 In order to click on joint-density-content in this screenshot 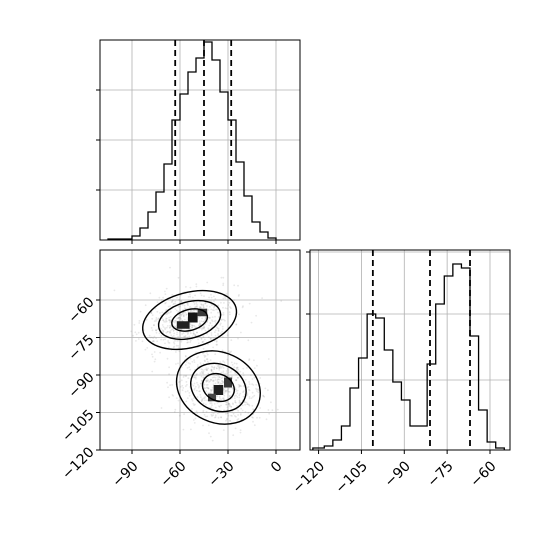, I will do `click(198, 354)`.